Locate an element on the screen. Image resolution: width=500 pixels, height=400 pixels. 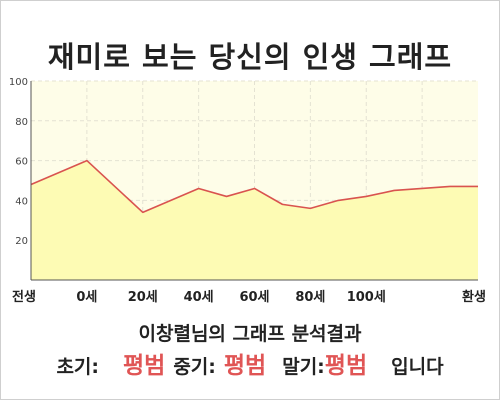
early-label: 초기: is located at coordinates (77, 367).